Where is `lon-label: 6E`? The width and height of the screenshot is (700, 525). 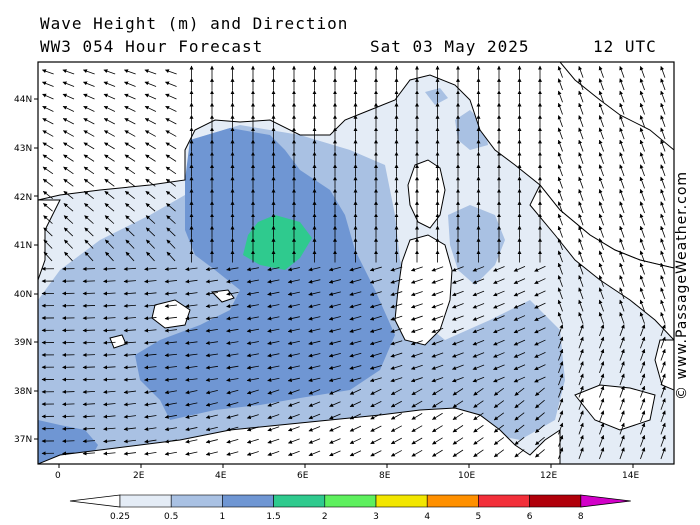
lon-label: 6E is located at coordinates (303, 476).